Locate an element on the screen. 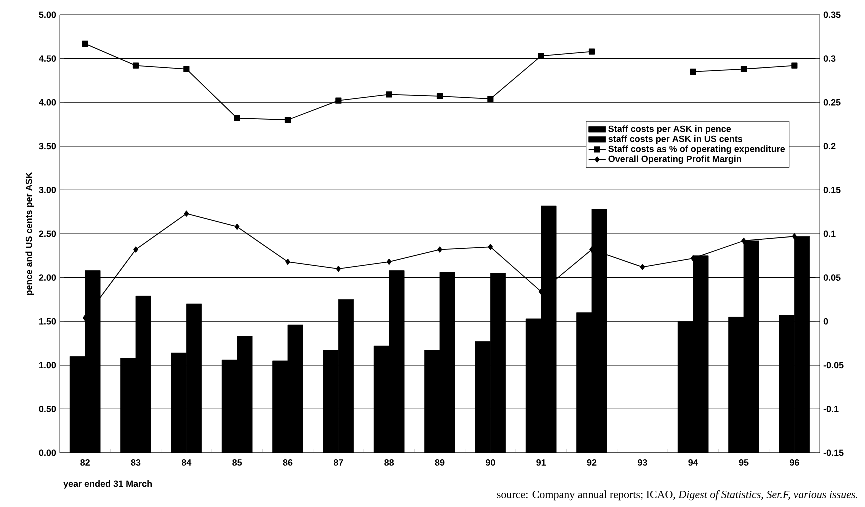 The image size is (865, 507). y2-tick-label: -0.15 is located at coordinates (834, 453).